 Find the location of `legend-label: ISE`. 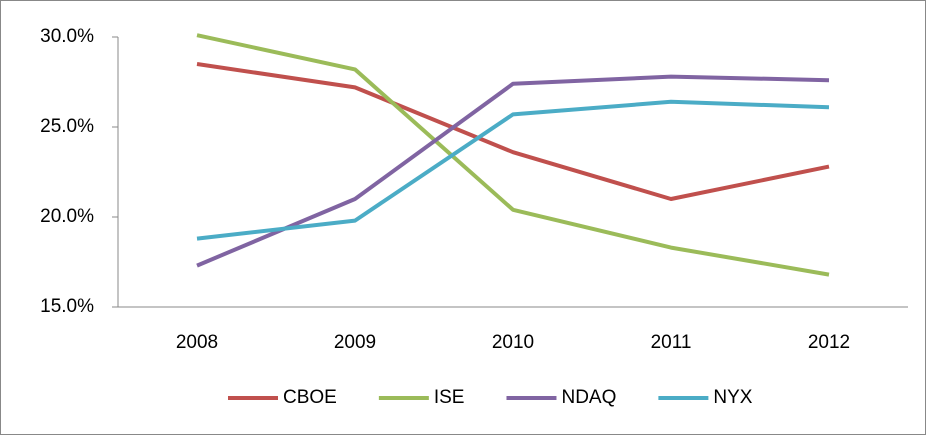

legend-label: ISE is located at coordinates (449, 397).